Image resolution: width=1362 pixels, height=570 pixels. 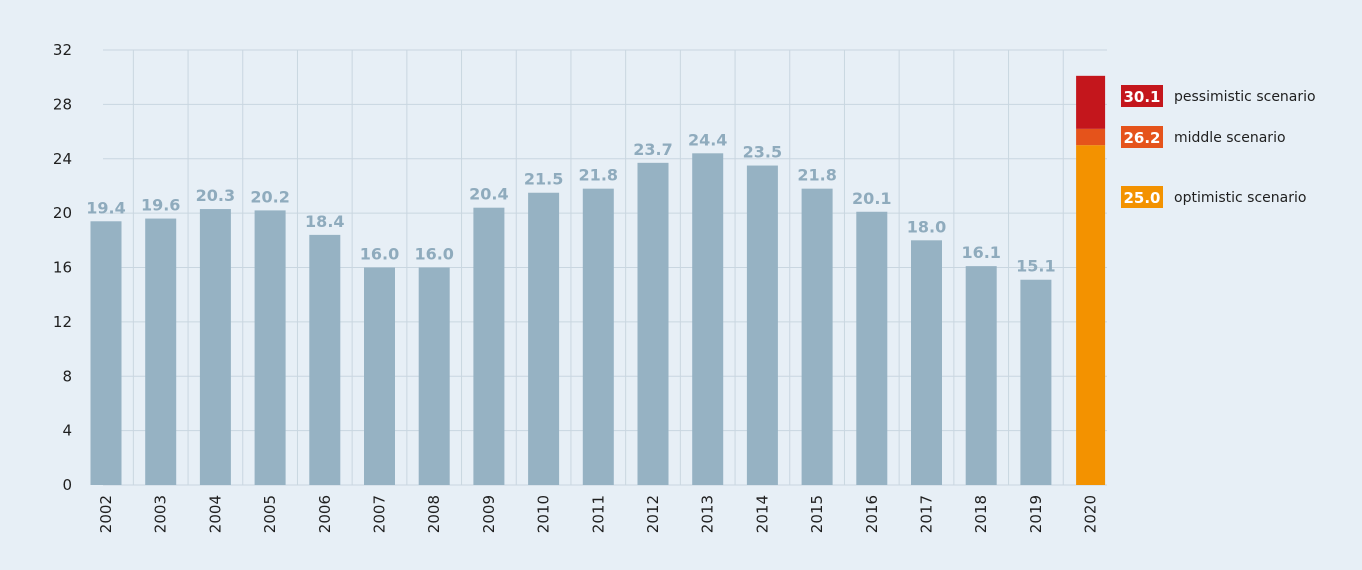 What do you see at coordinates (762, 325) in the screenshot?
I see `bar-2014` at bounding box center [762, 325].